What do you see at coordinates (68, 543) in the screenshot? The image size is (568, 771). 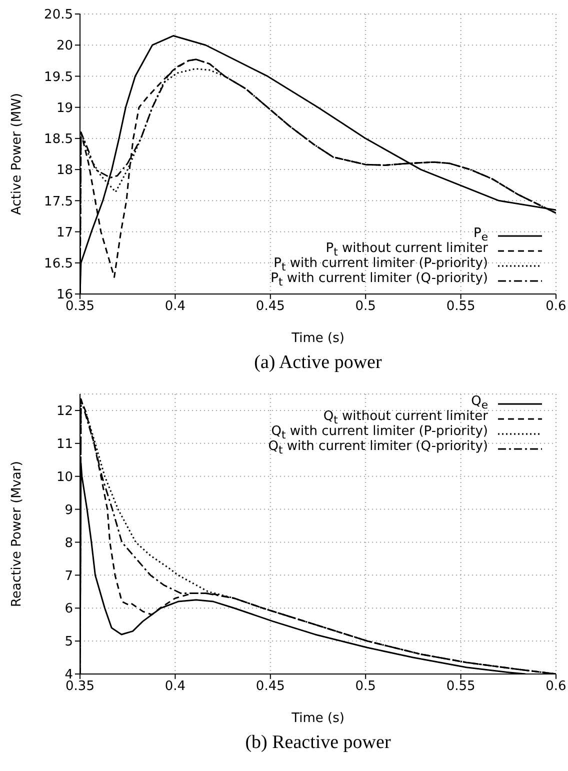 I see `y-tick-label: 8` at bounding box center [68, 543].